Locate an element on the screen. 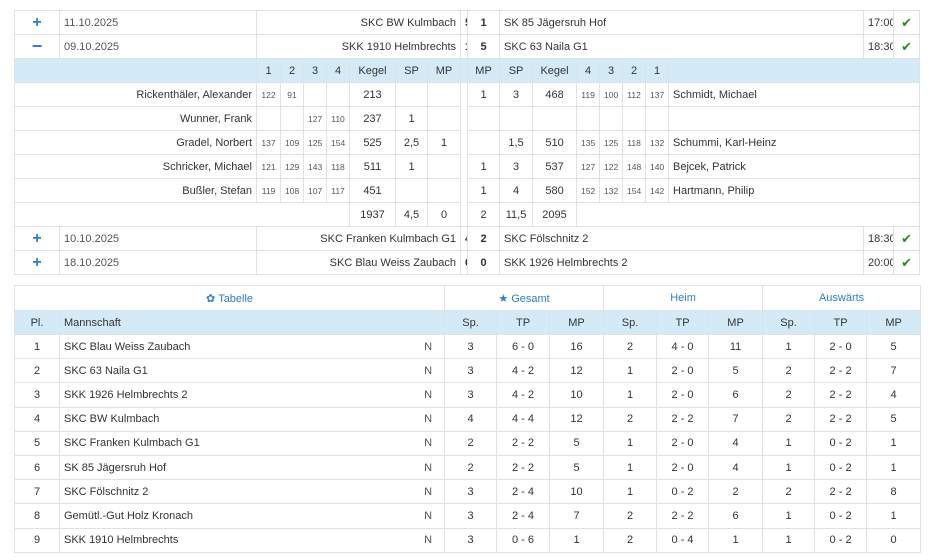 The width and height of the screenshot is (942, 560). team-name: SKK 1910 Helmbrechts is located at coordinates (121, 540).